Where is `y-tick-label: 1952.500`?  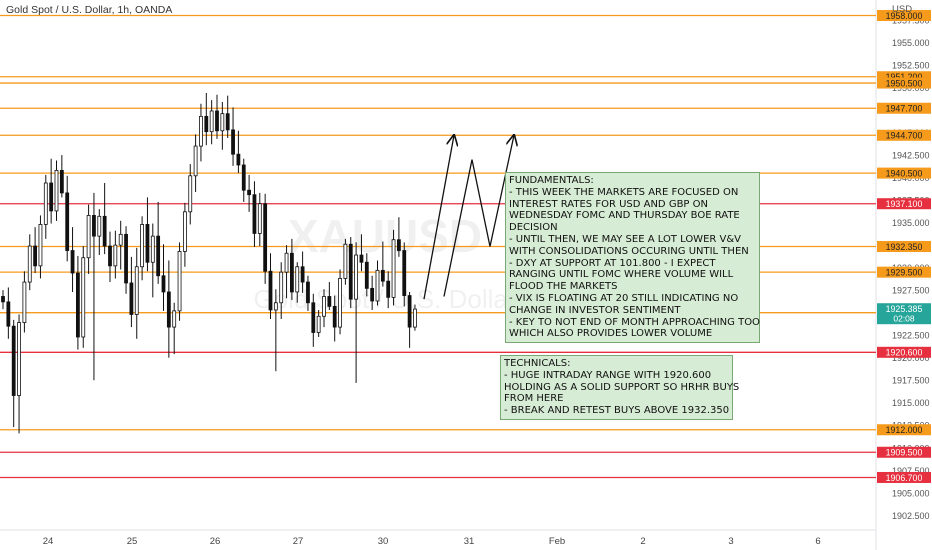
y-tick-label: 1952.500 is located at coordinates (911, 66).